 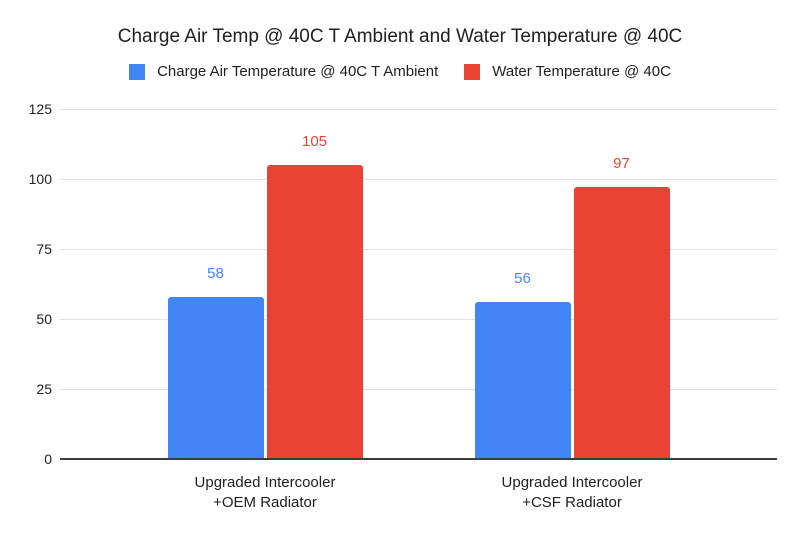 I want to click on bar-value-label: 97, so click(x=621, y=164).